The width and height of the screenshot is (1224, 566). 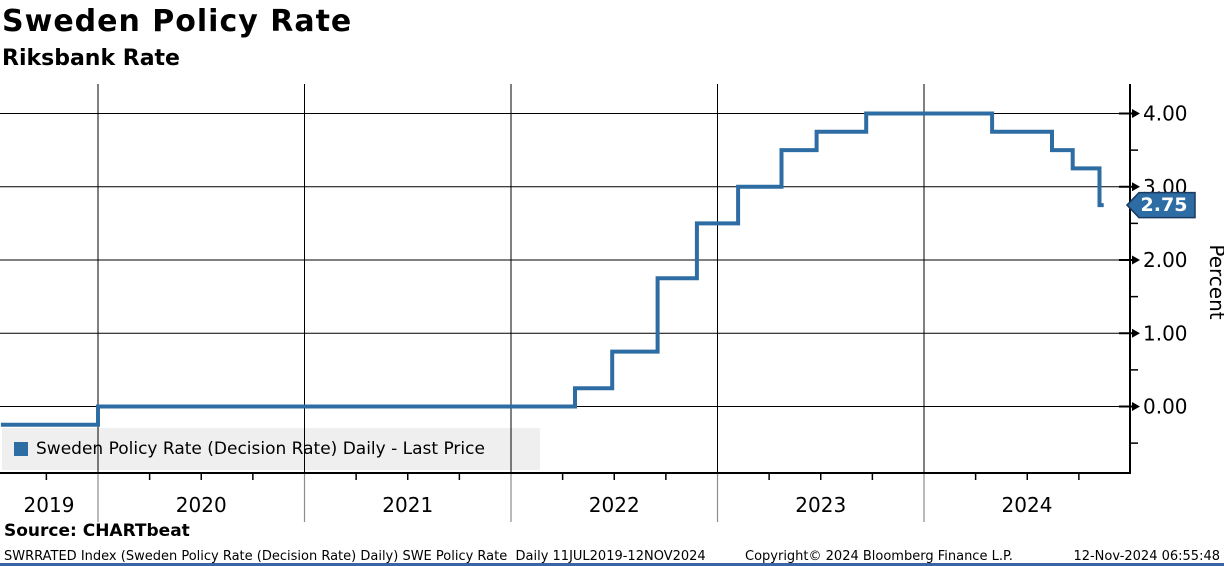 I want to click on y-tick-label: 2.00, so click(x=1165, y=260).